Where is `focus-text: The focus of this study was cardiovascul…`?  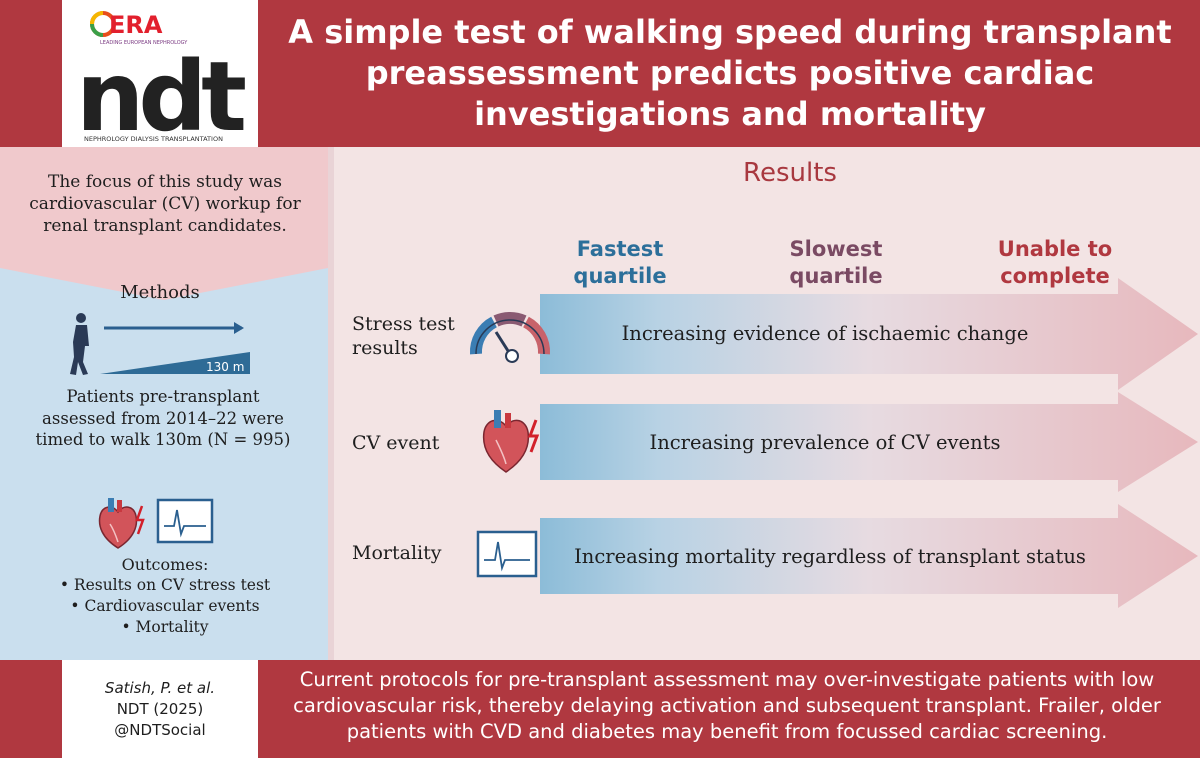
focus-text: The focus of this study was cardiovascul… is located at coordinates (165, 204).